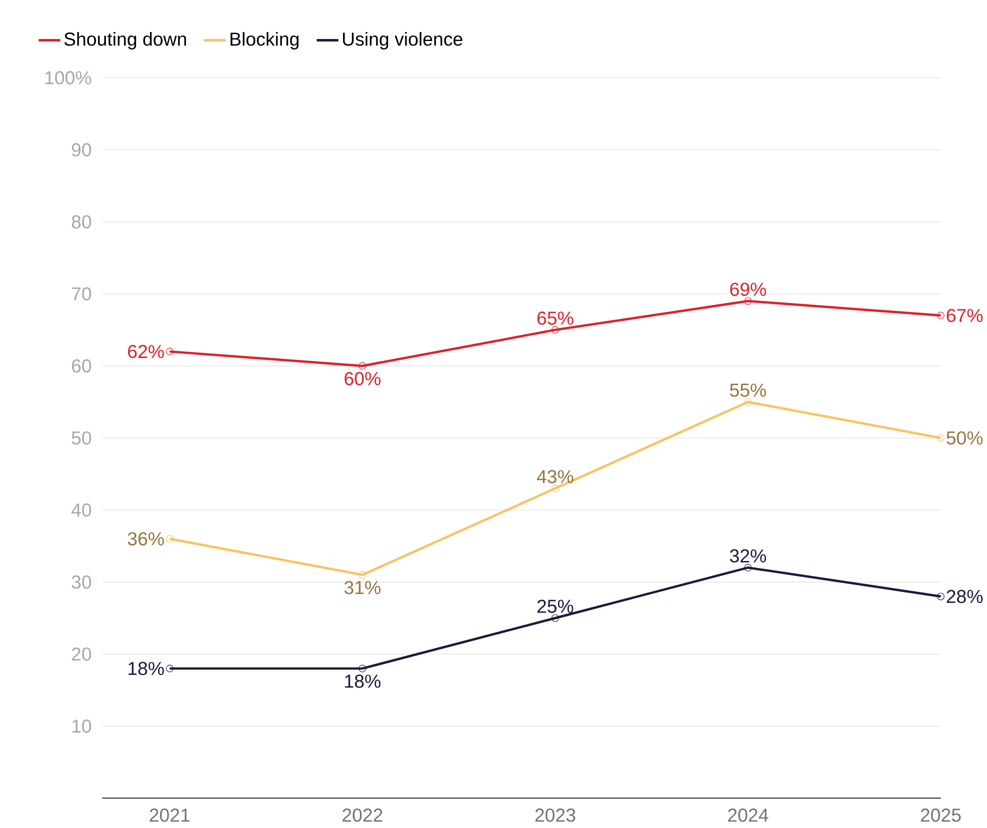  I want to click on y-tick-label: 80, so click(82, 221).